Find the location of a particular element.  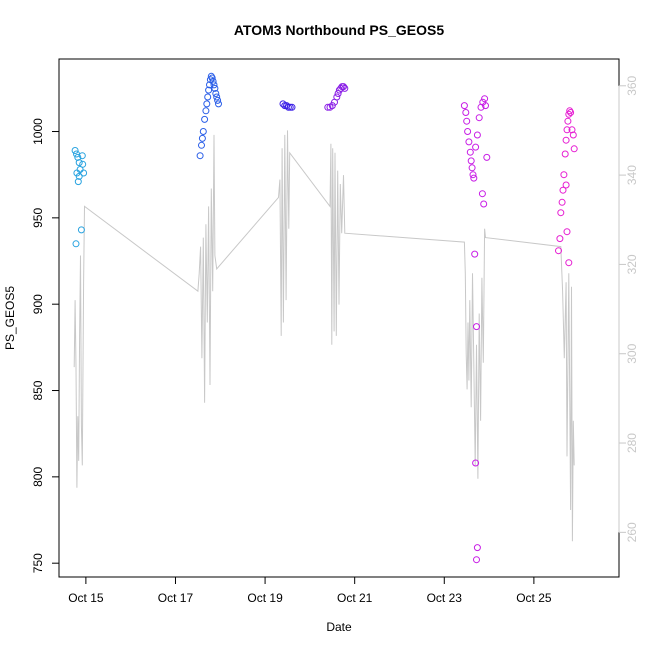

x-tick-label: Oct 15 is located at coordinates (86, 598).